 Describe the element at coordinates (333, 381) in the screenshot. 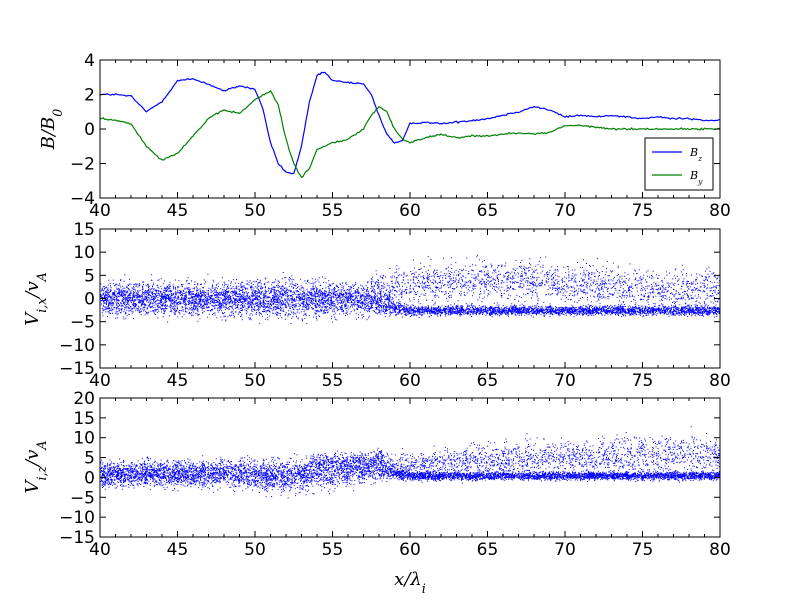

I see `vix-xtick-label: 55` at that location.